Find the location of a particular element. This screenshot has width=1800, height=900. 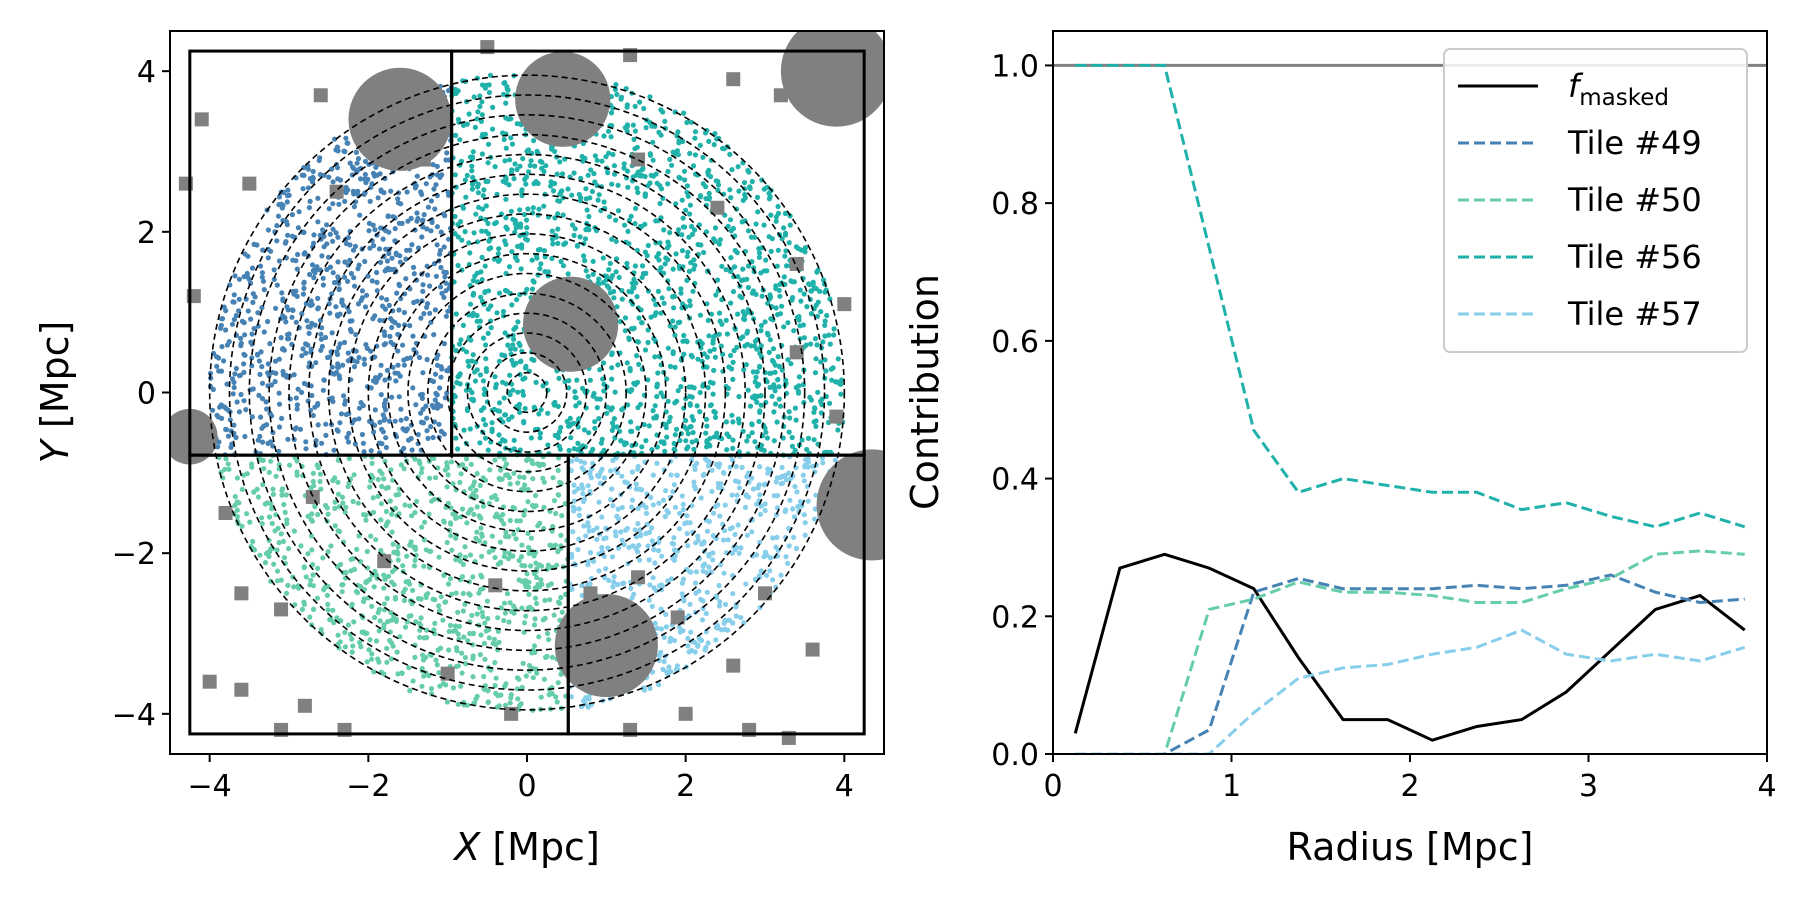

legend-label: Tile #50 is located at coordinates (1634, 200).